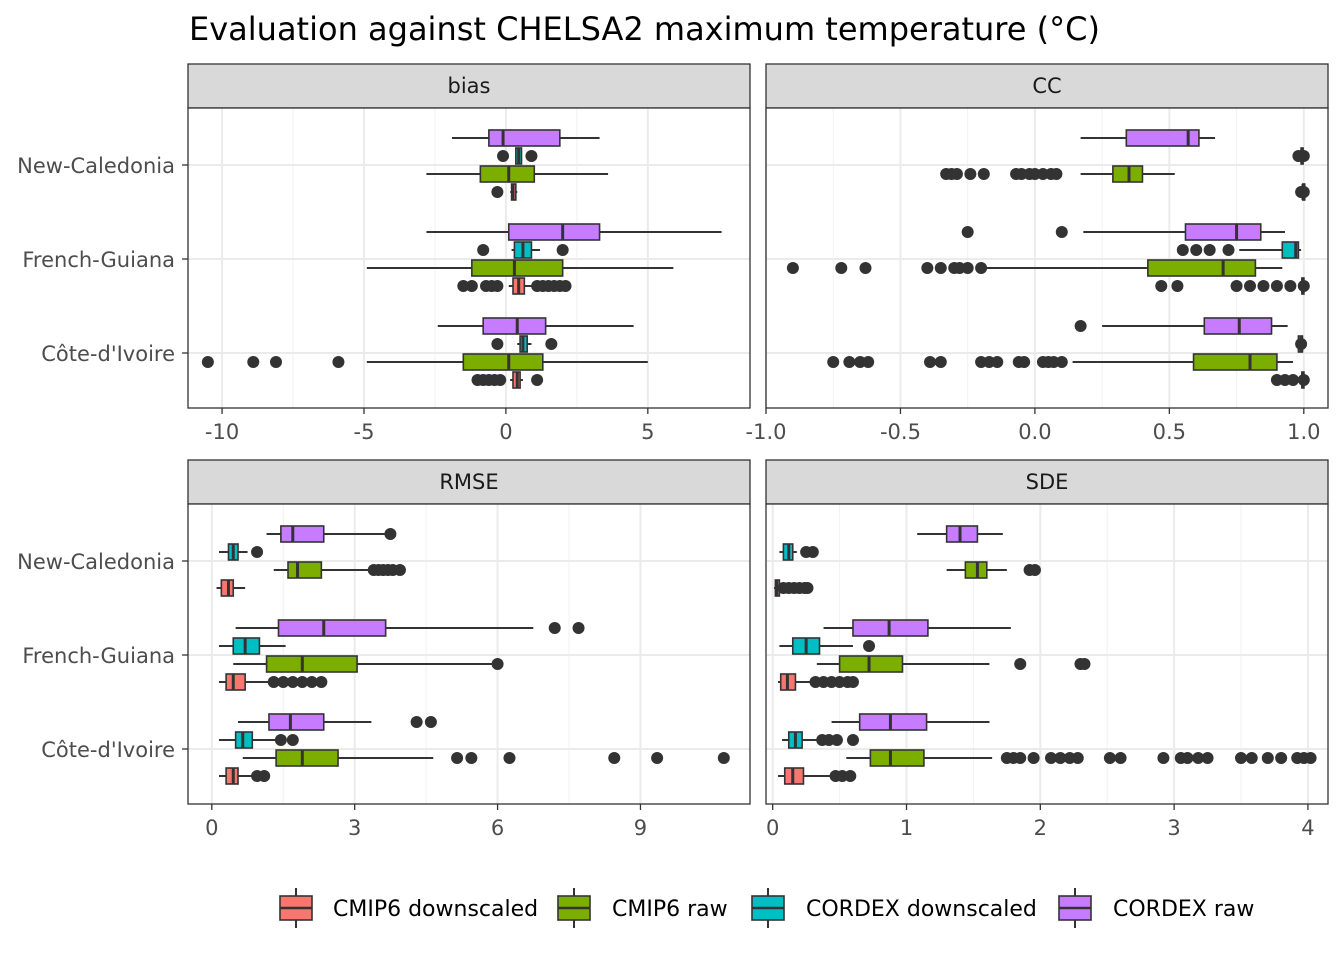  Describe the element at coordinates (211, 828) in the screenshot. I see `x-tick-label: 0` at that location.